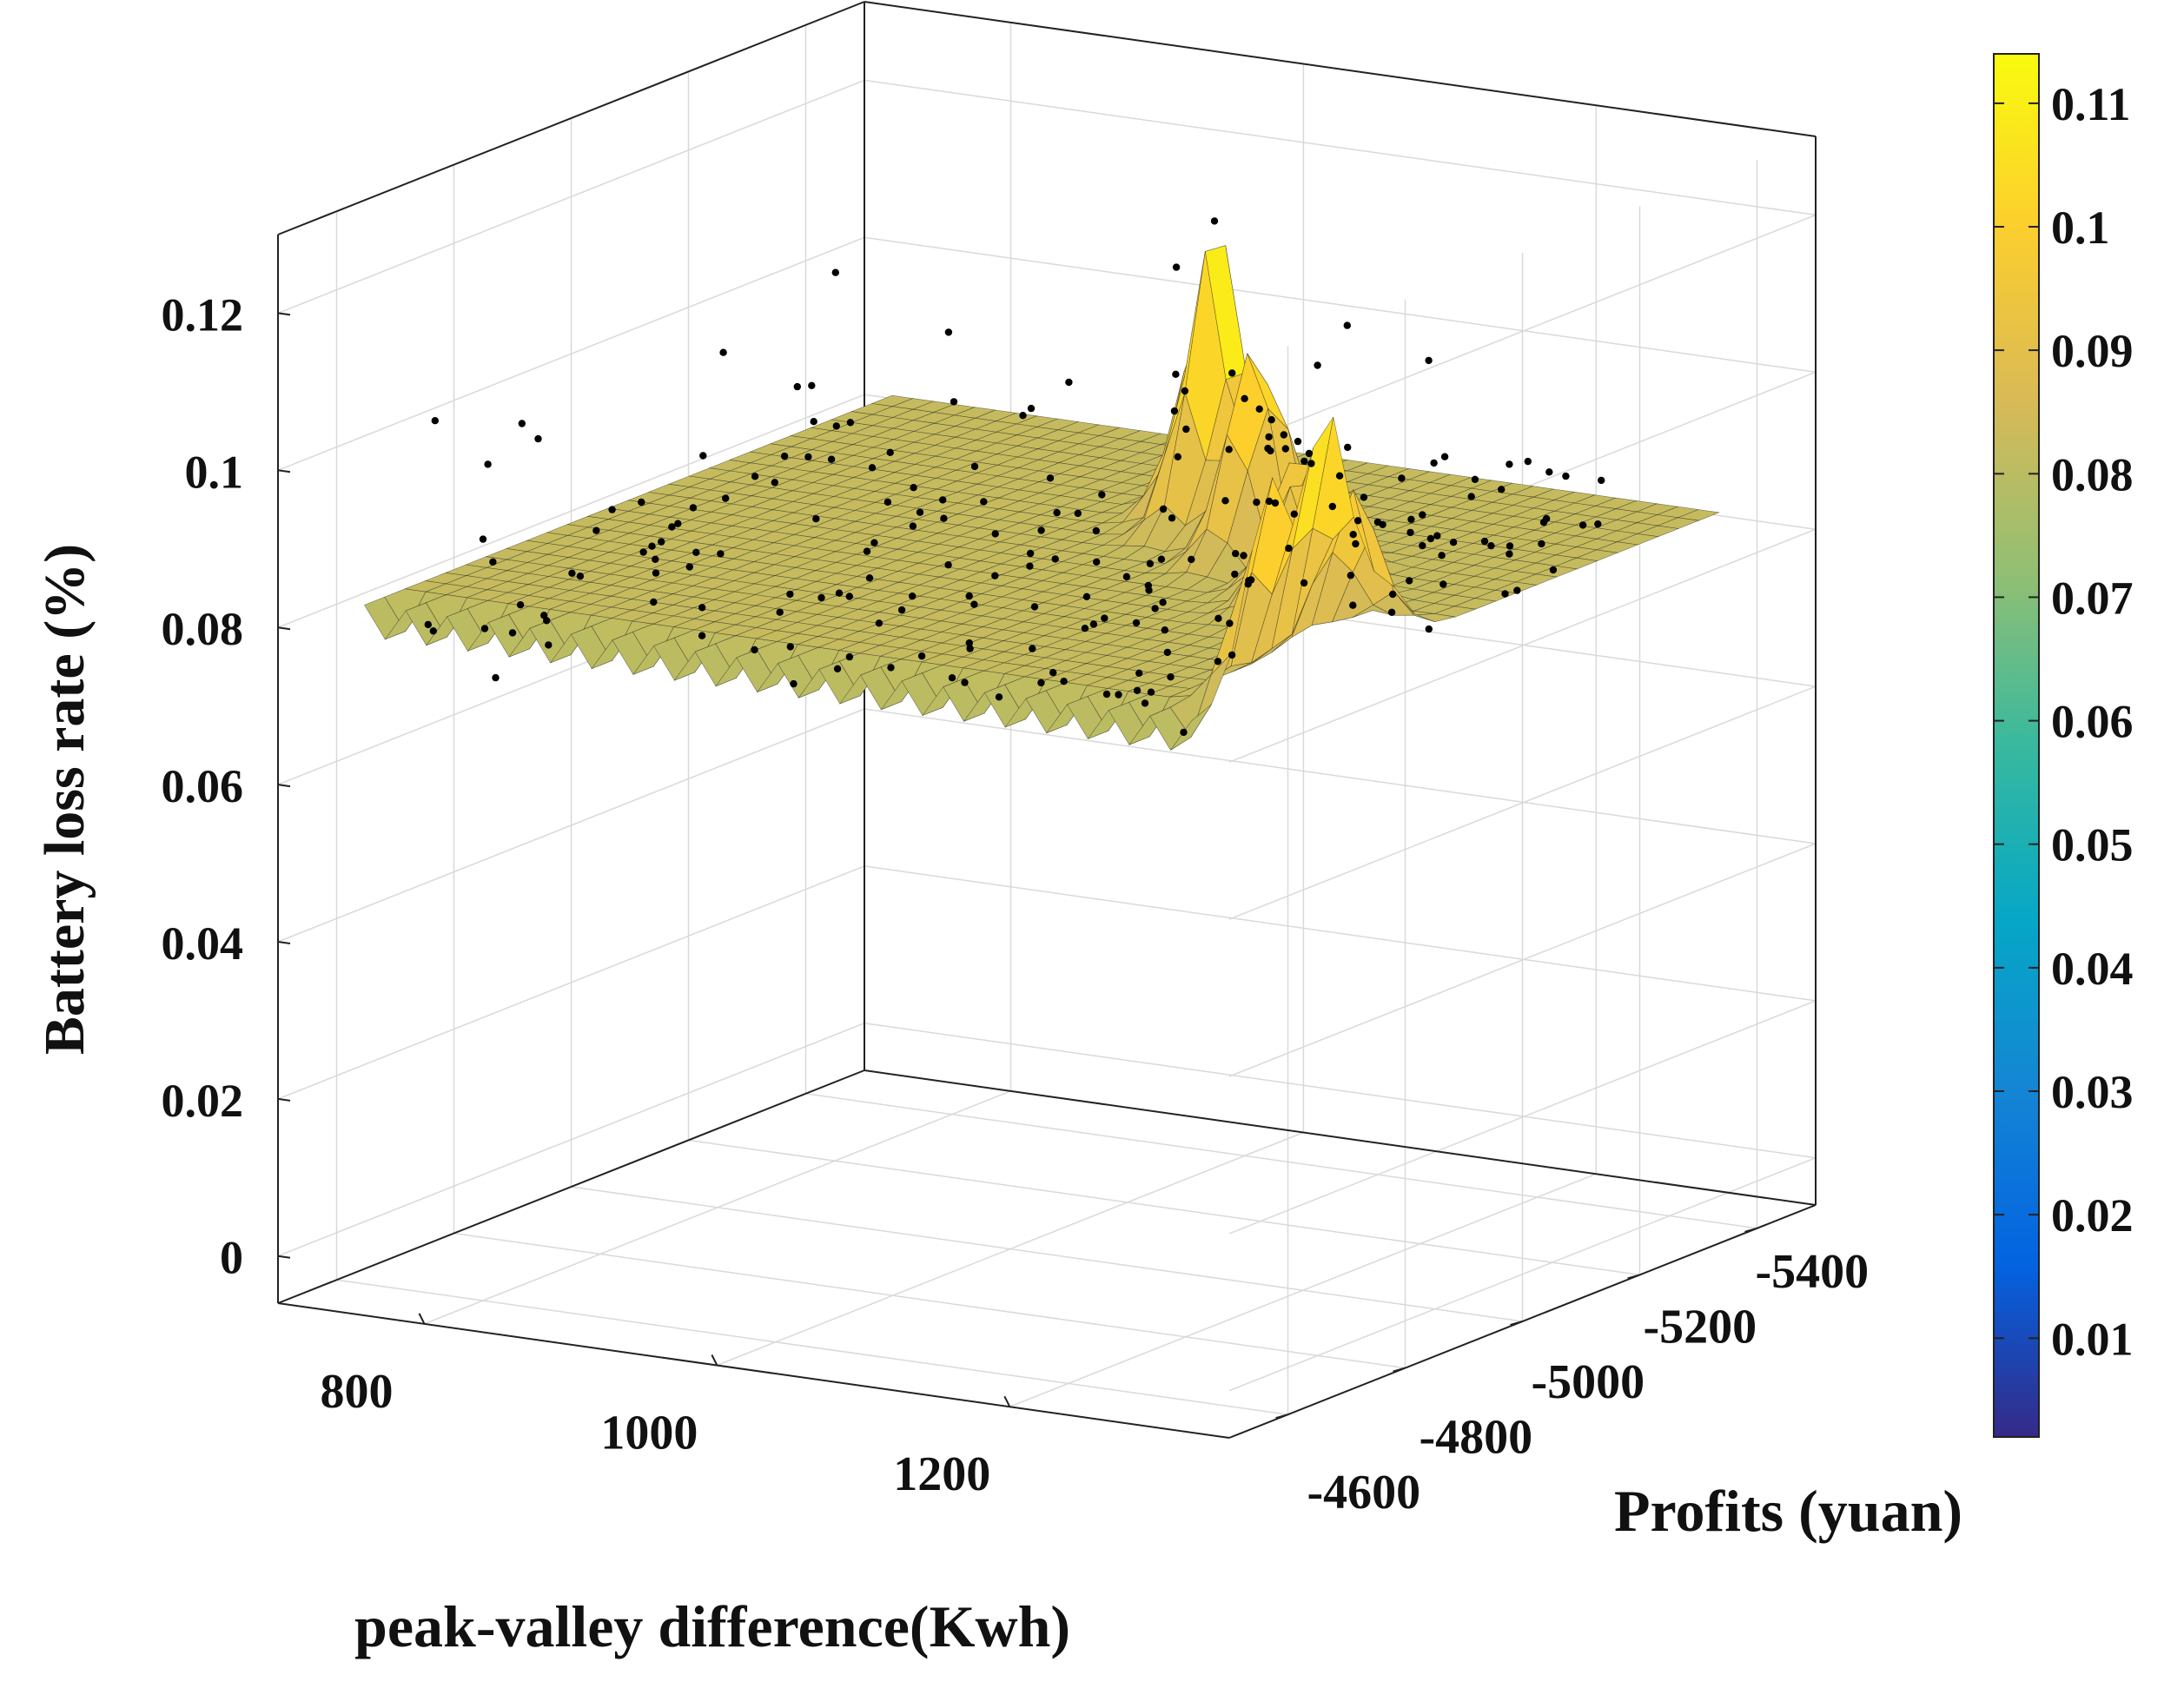 This screenshot has width=2184, height=1695. Describe the element at coordinates (2092, 1339) in the screenshot. I see `colorbar-tick-label: 0.01` at that location.